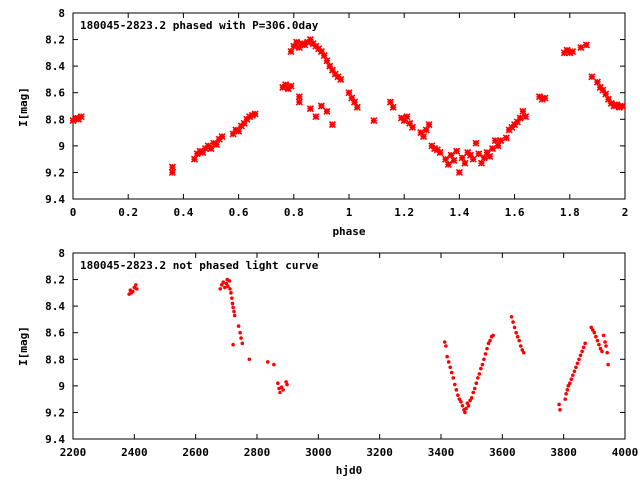 The image size is (640, 480). Describe the element at coordinates (128, 212) in the screenshot. I see `x-tick-label: 0.2` at that location.